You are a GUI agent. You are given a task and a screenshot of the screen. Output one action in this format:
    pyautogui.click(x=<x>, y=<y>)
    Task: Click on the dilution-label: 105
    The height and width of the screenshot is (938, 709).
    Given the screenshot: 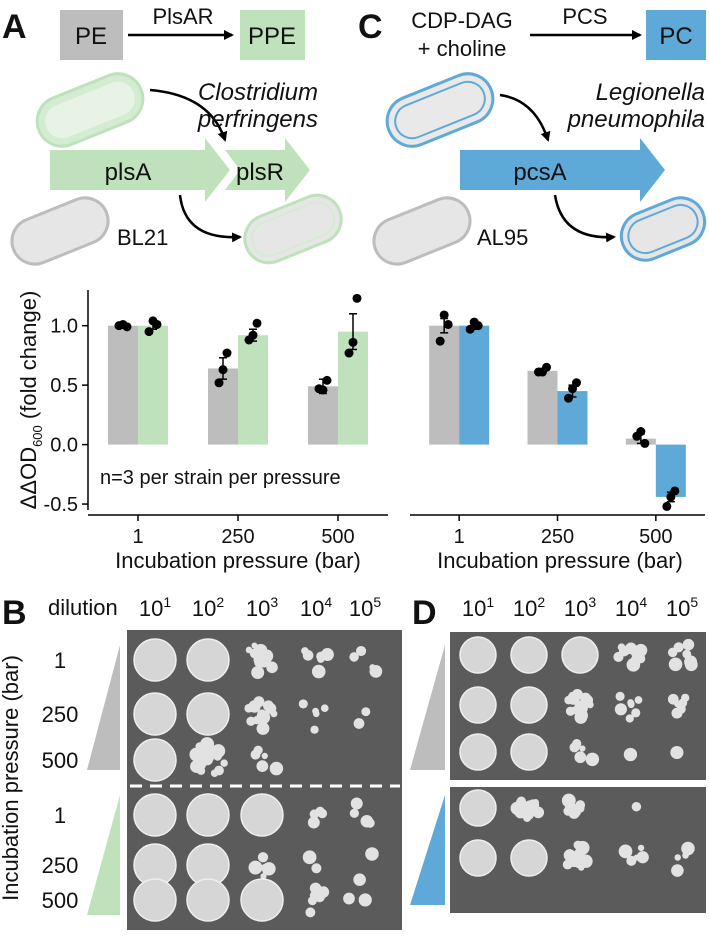 What is the action you would take?
    pyautogui.click(x=365, y=607)
    